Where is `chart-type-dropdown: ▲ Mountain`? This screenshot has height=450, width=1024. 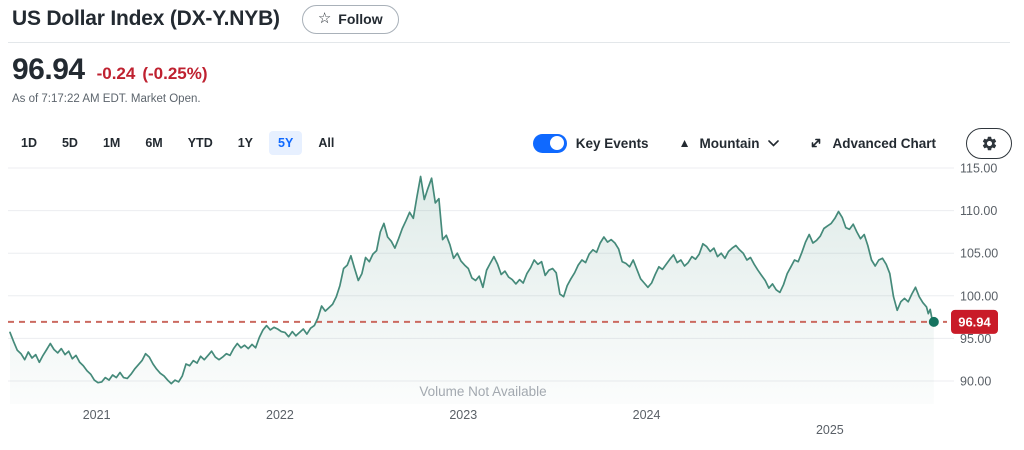 chart-type-dropdown: ▲ Mountain is located at coordinates (729, 143).